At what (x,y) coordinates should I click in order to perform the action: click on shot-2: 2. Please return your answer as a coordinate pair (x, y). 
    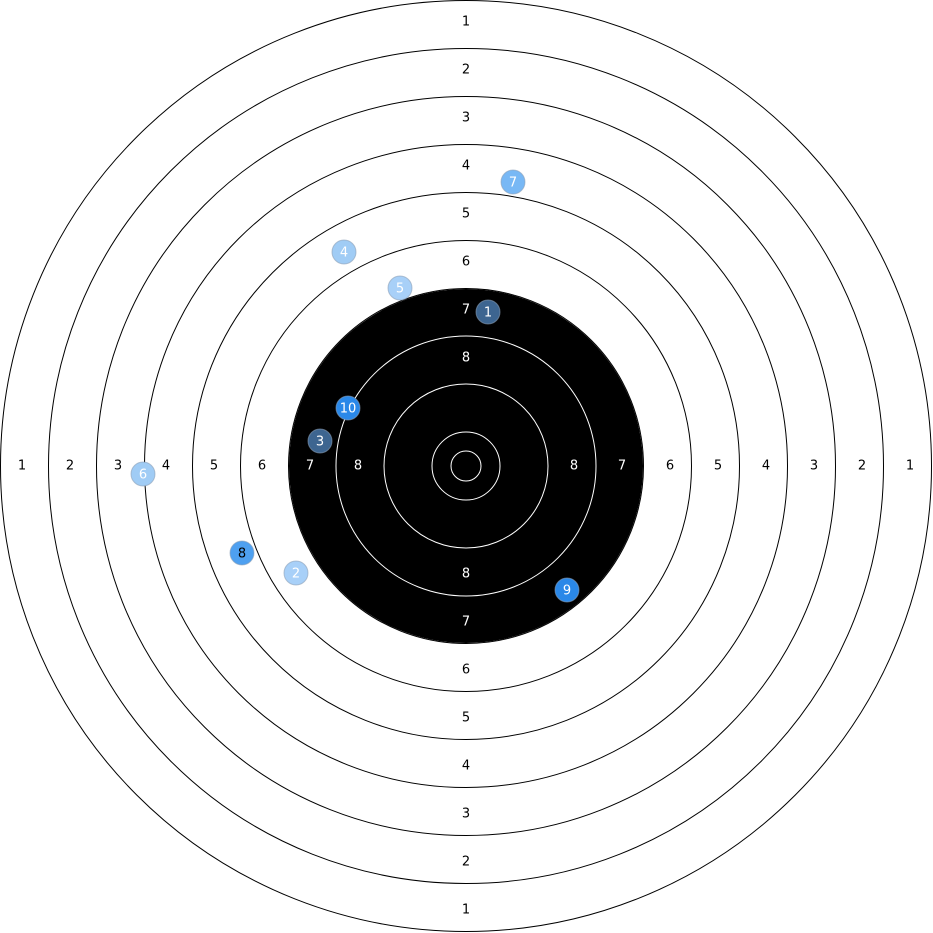
    Looking at the image, I should click on (296, 573).